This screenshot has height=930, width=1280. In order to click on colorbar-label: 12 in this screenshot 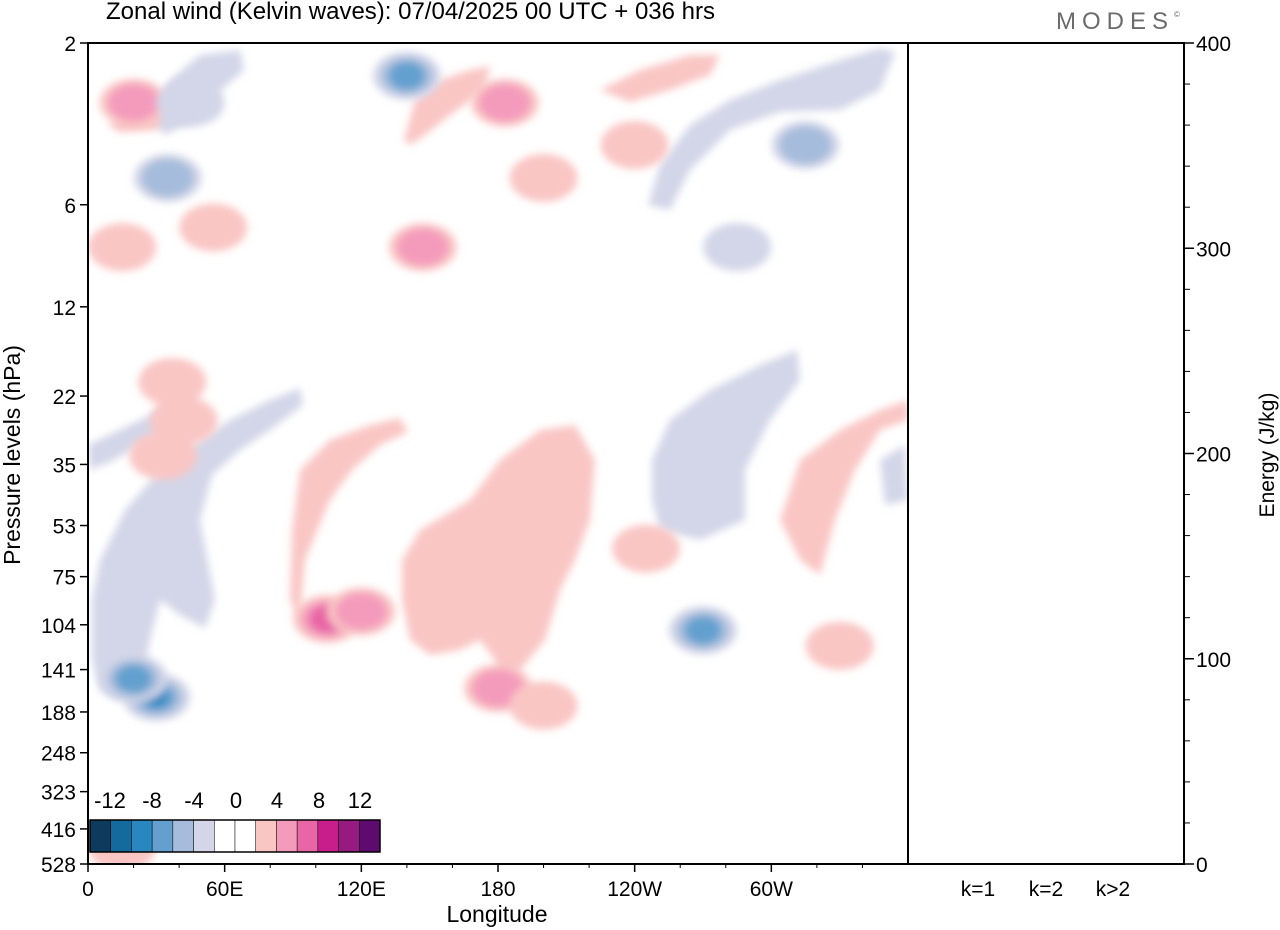, I will do `click(360, 800)`.